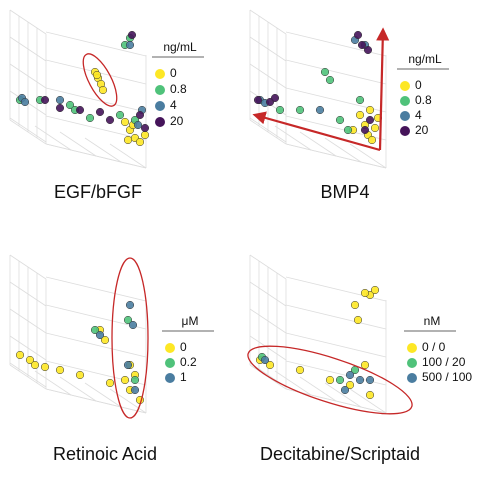 This screenshot has height=479, width=490. Describe the element at coordinates (183, 377) in the screenshot. I see `legend-label: 1` at that location.